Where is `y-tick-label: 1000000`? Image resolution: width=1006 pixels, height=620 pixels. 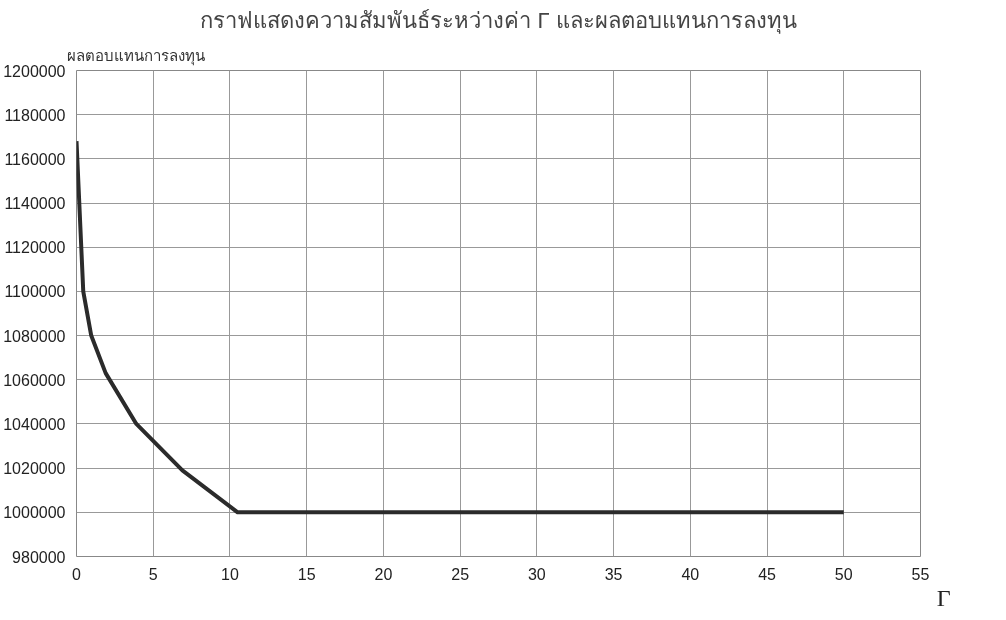 y-tick-label: 1000000 is located at coordinates (34, 513).